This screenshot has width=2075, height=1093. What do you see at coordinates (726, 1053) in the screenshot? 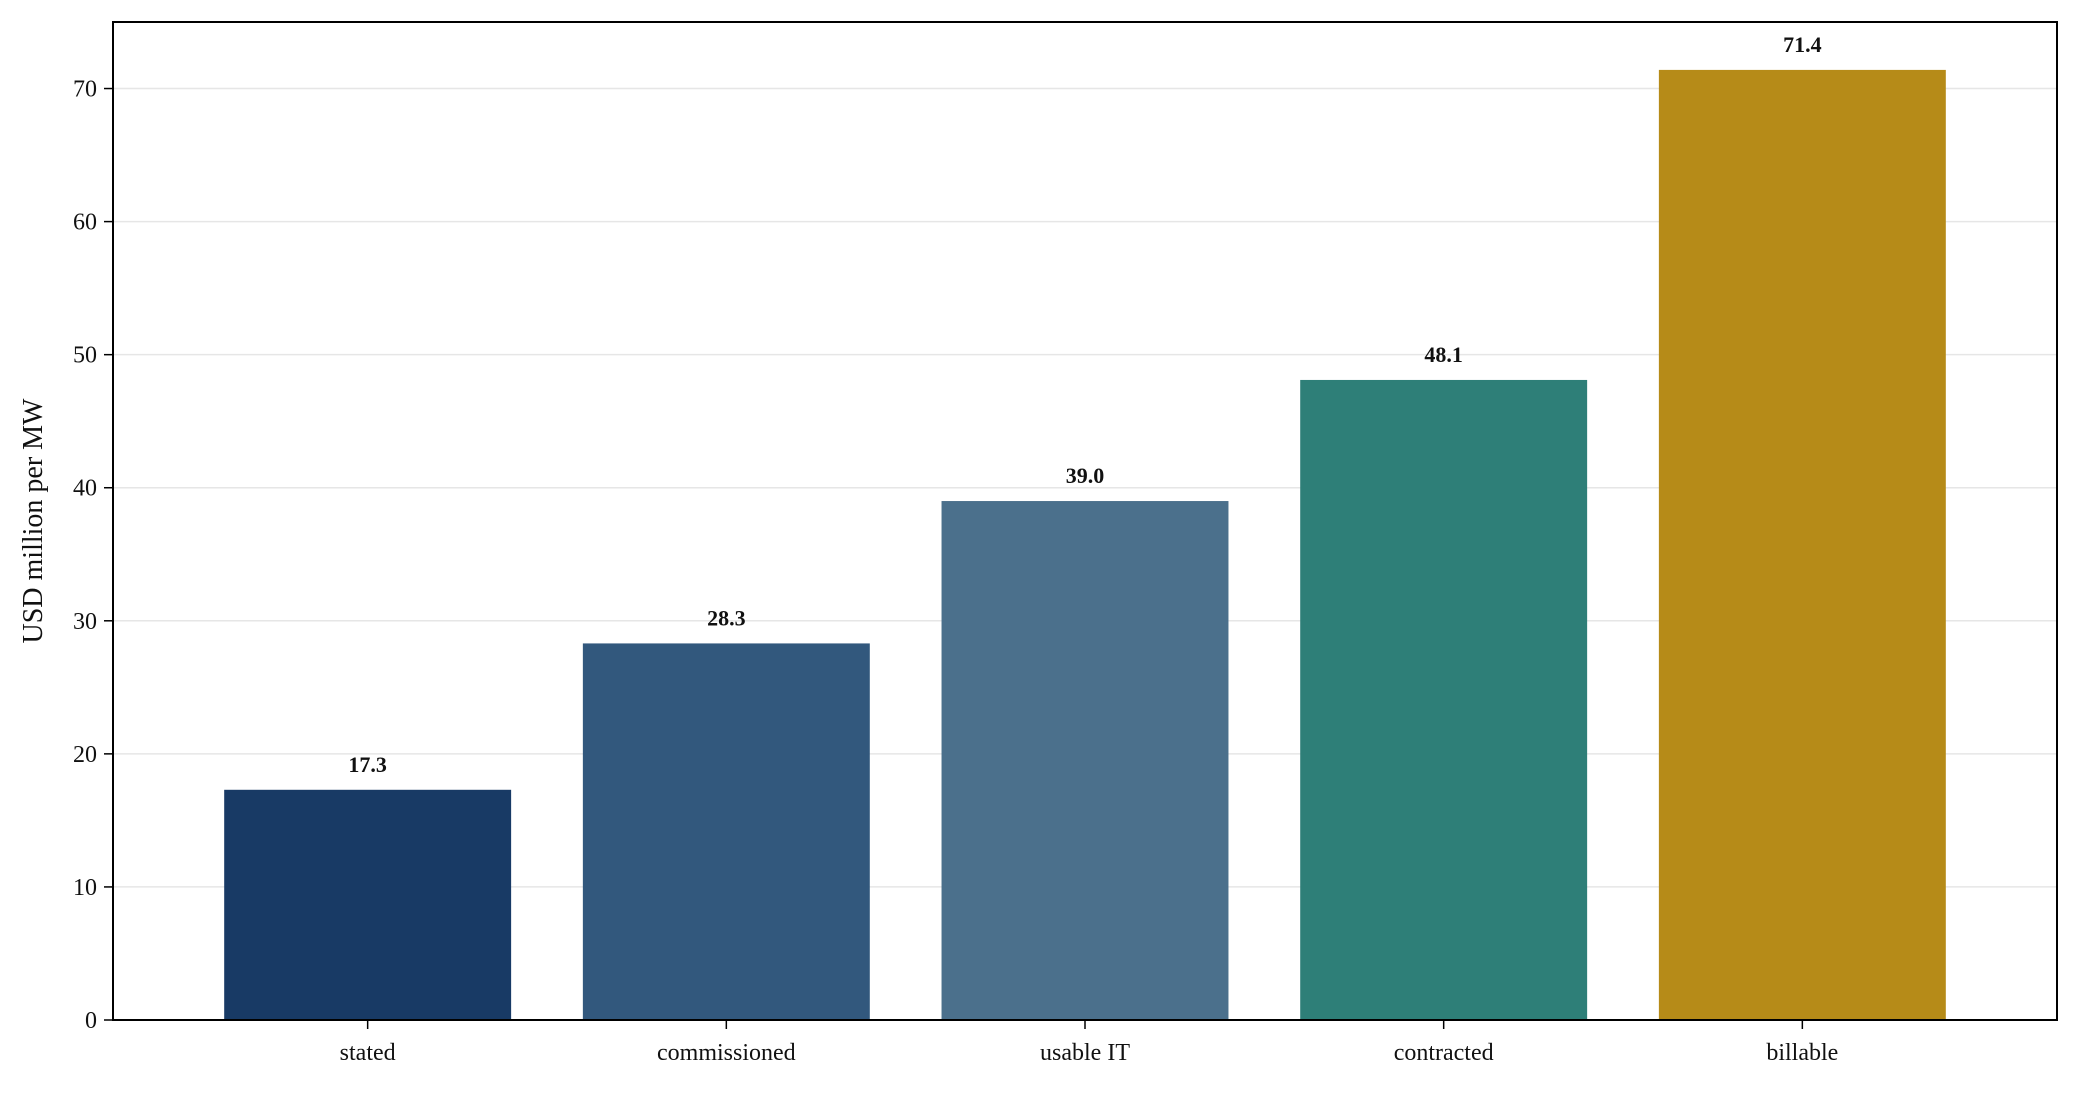
I see `x-tick-label: commissioned` at bounding box center [726, 1053].